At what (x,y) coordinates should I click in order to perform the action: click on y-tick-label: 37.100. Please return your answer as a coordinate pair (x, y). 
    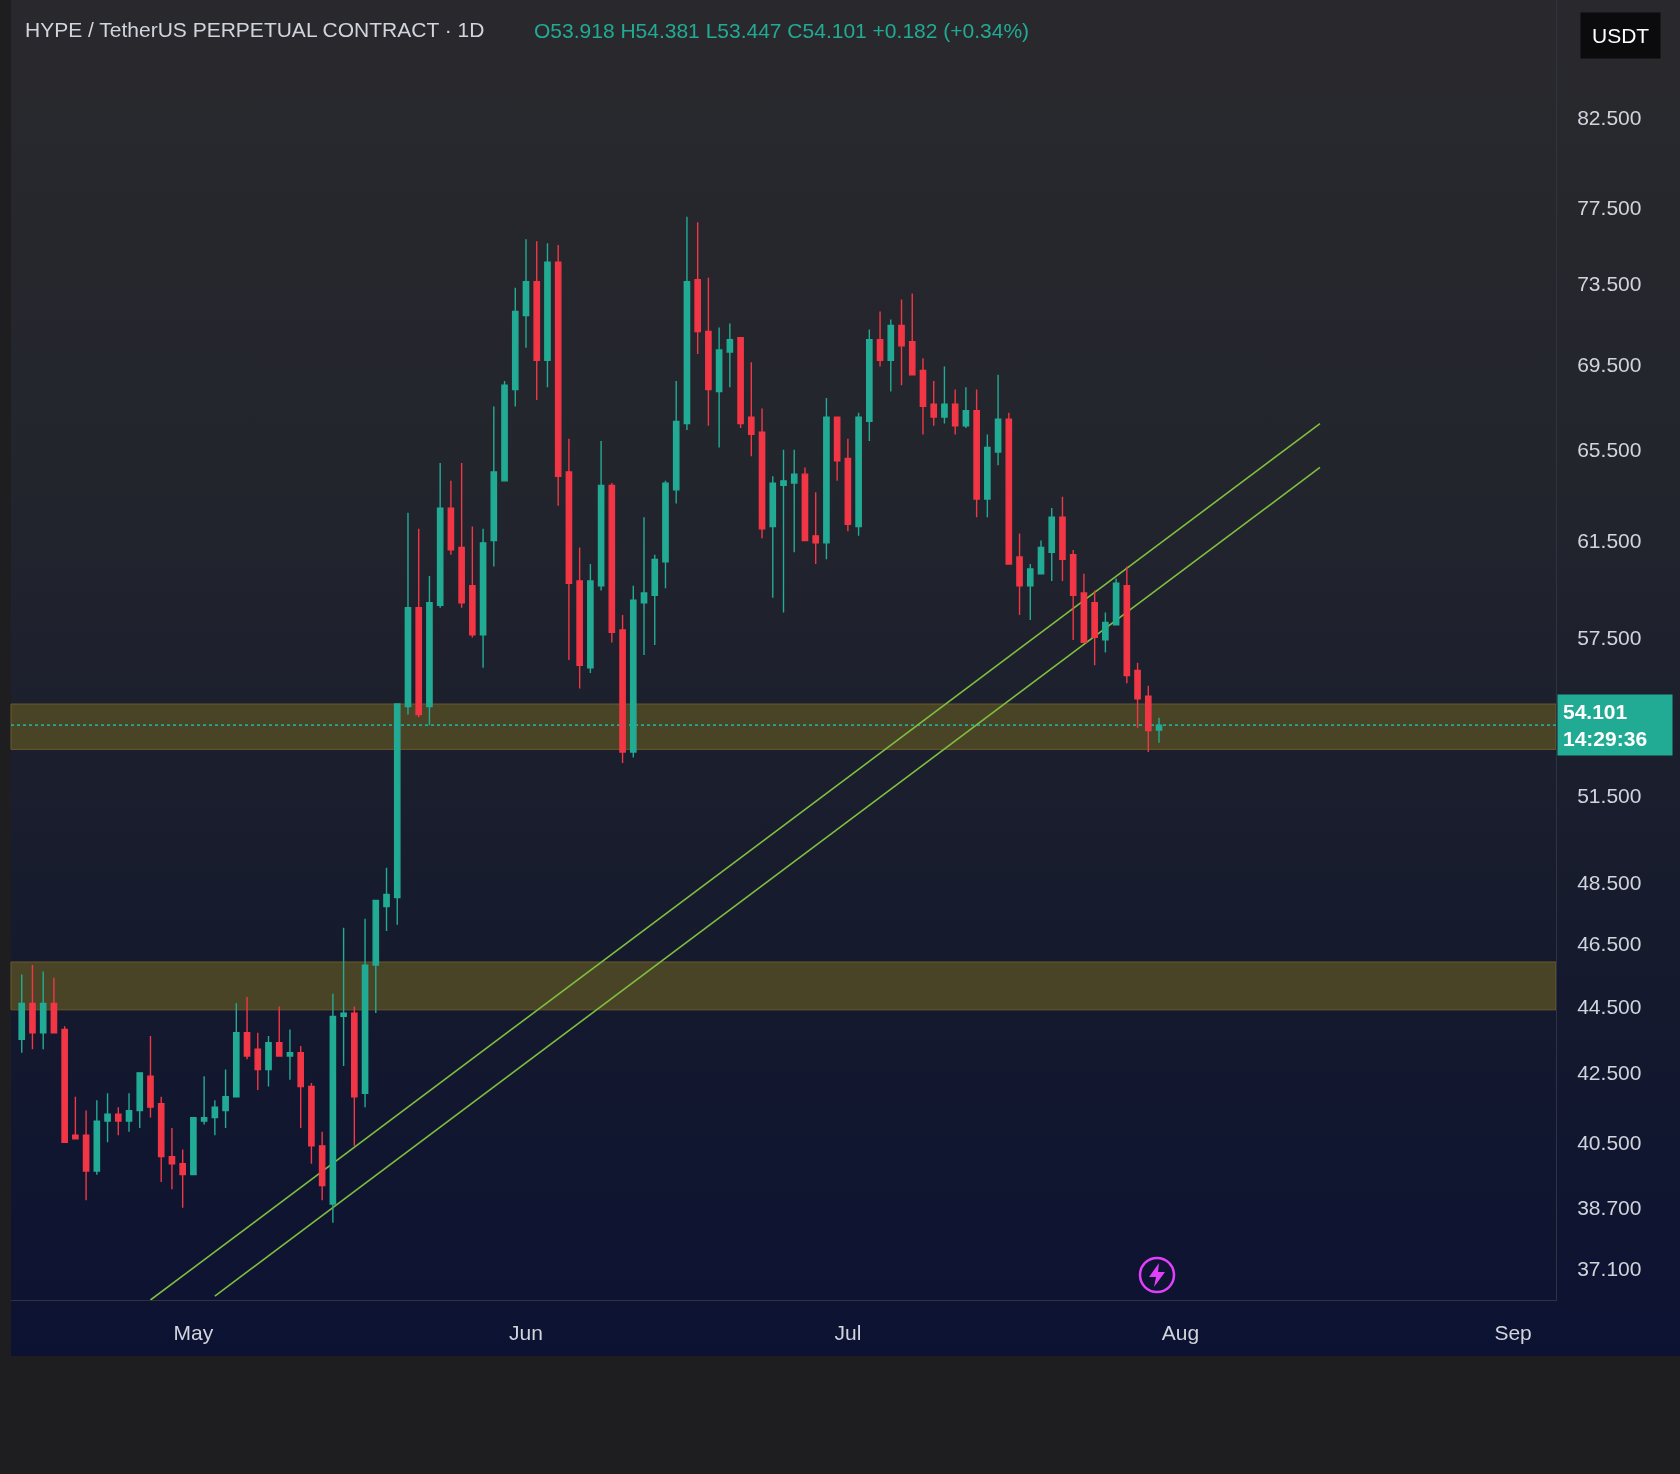
    Looking at the image, I should click on (1609, 1268).